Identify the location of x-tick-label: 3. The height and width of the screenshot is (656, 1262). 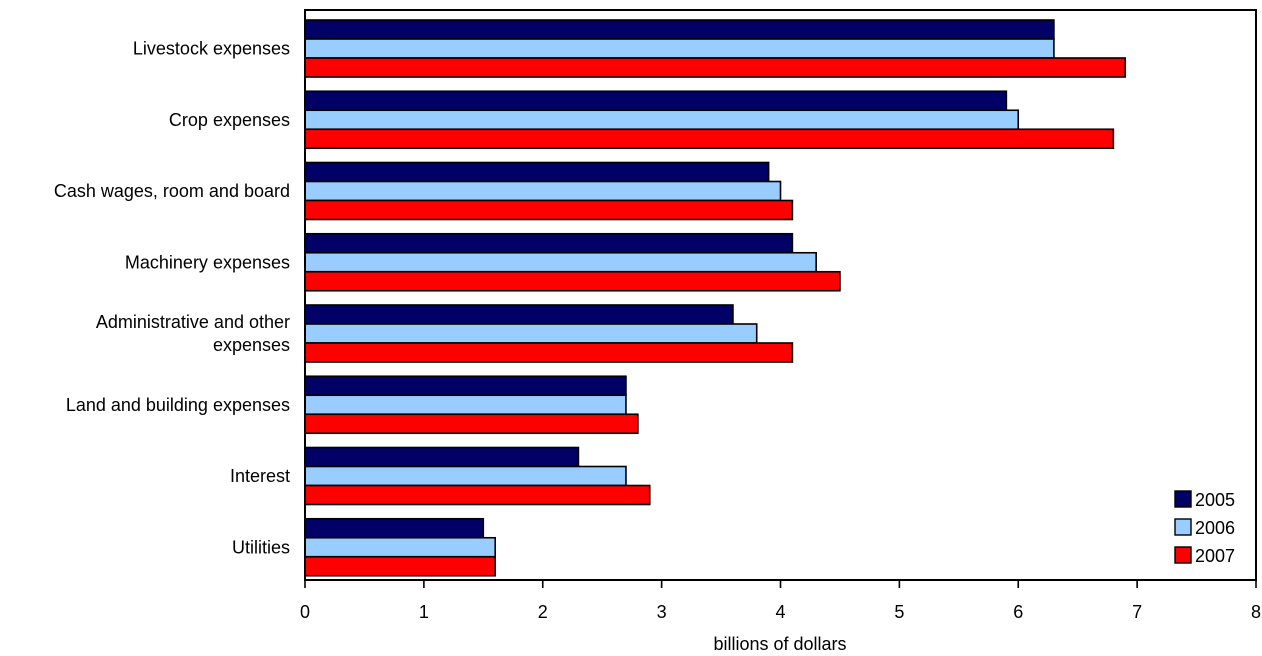
(662, 612).